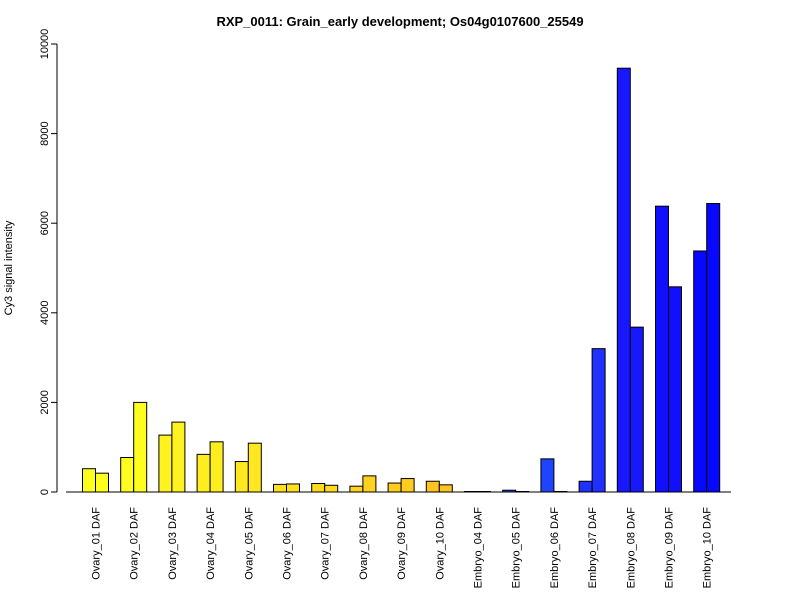  Describe the element at coordinates (593, 548) in the screenshot. I see `x-tick-label: Embryo_07 DAF` at that location.